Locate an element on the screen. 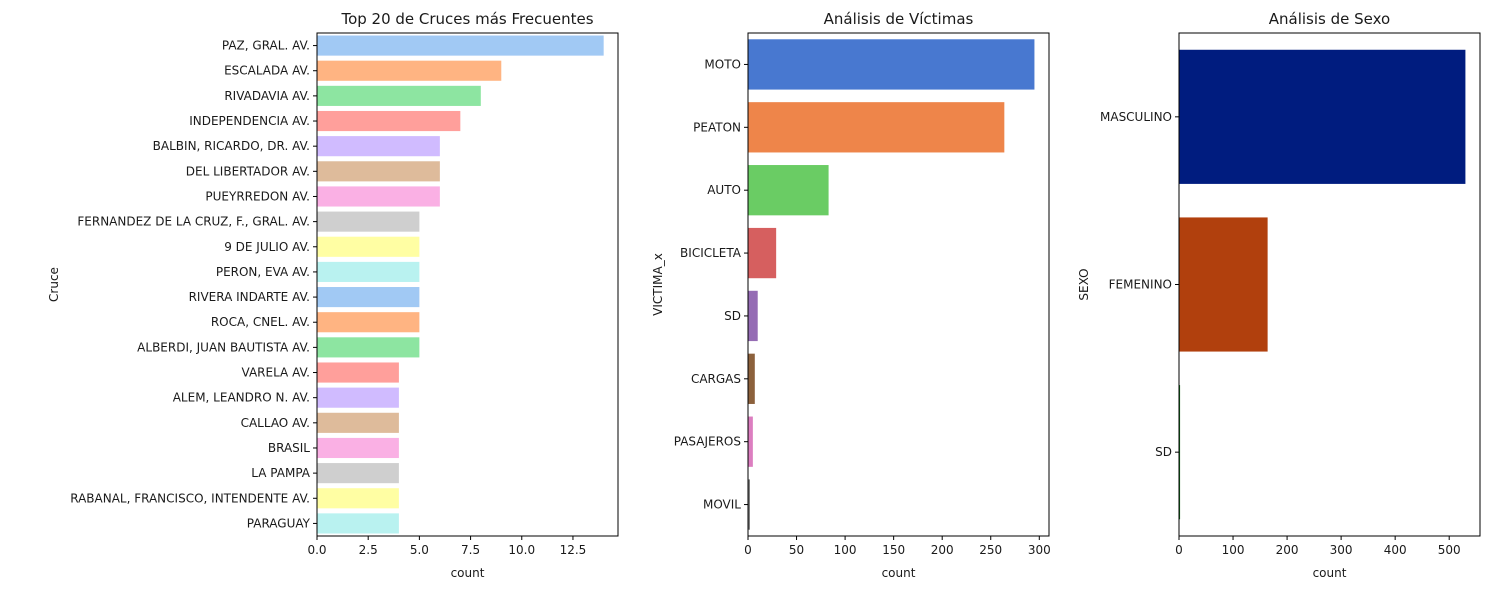 The image size is (1489, 590). y-tick-label: RABANAL, FRANCISCO, INTENDENTE AV. is located at coordinates (190, 498).